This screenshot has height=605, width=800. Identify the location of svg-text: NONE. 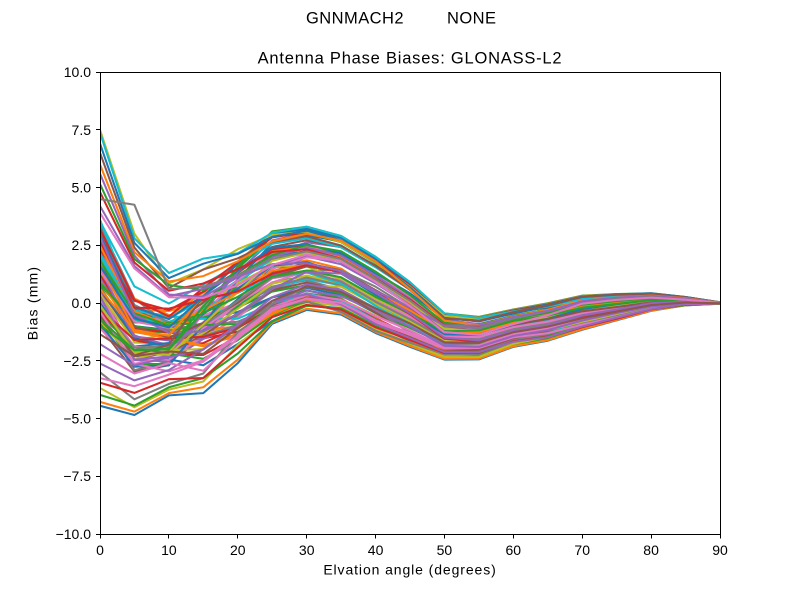
(471, 19).